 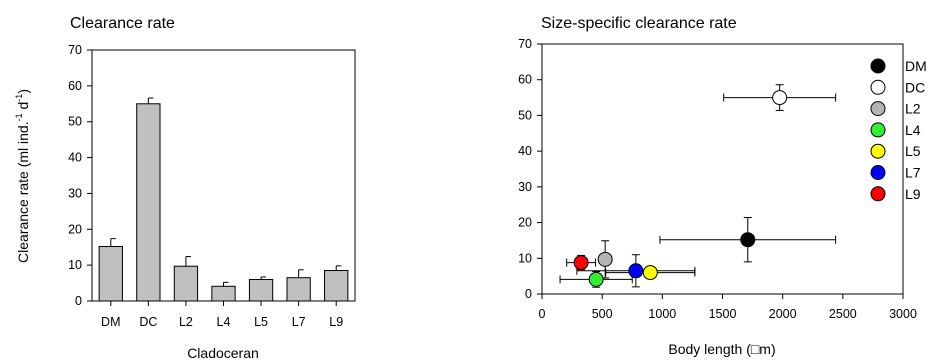 What do you see at coordinates (75, 193) in the screenshot?
I see `bar-y-tick-label: 30` at bounding box center [75, 193].